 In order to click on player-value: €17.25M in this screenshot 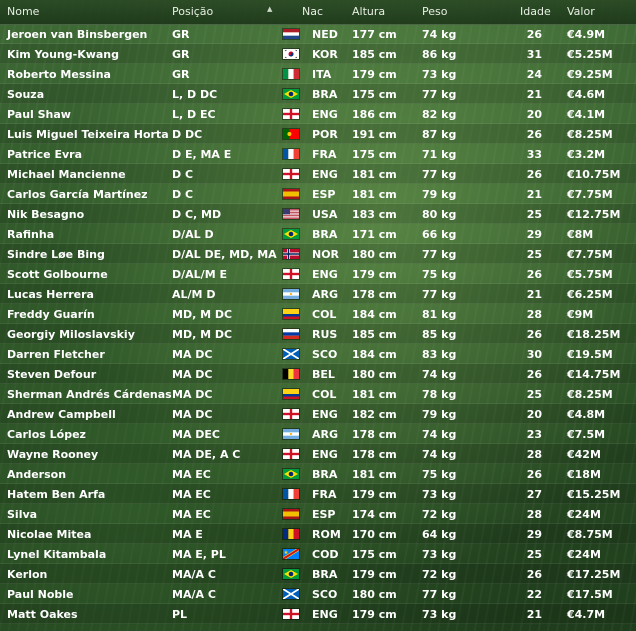, I will do `click(594, 574)`.